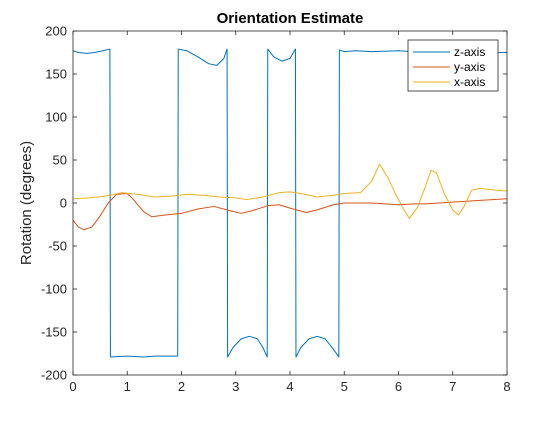 The image size is (560, 425). What do you see at coordinates (56, 31) in the screenshot?
I see `y-tick-label: 200` at bounding box center [56, 31].